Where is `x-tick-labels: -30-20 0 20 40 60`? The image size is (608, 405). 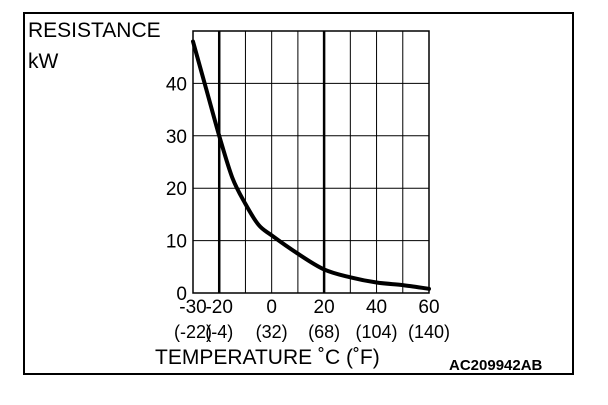
x-tick-labels: -30-20 0 20 40 60 is located at coordinates (309, 307).